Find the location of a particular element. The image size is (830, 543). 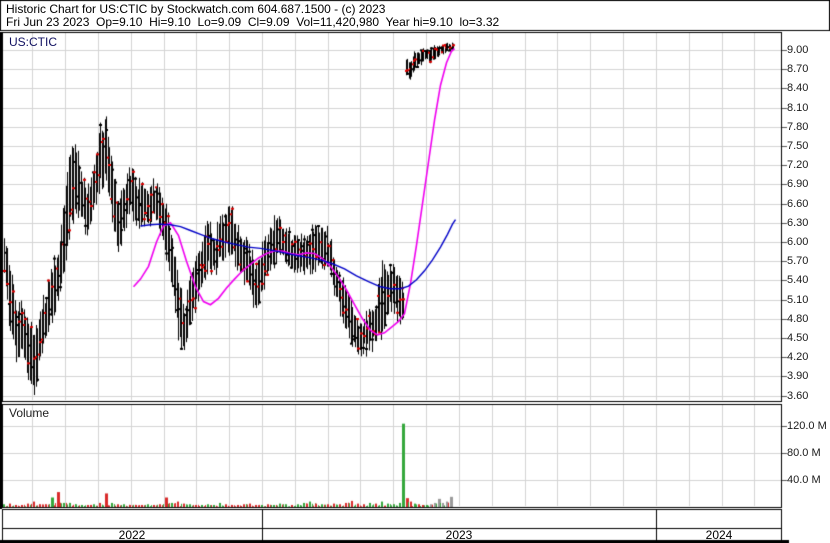

price-tick-label: 8.70 is located at coordinates (798, 69).